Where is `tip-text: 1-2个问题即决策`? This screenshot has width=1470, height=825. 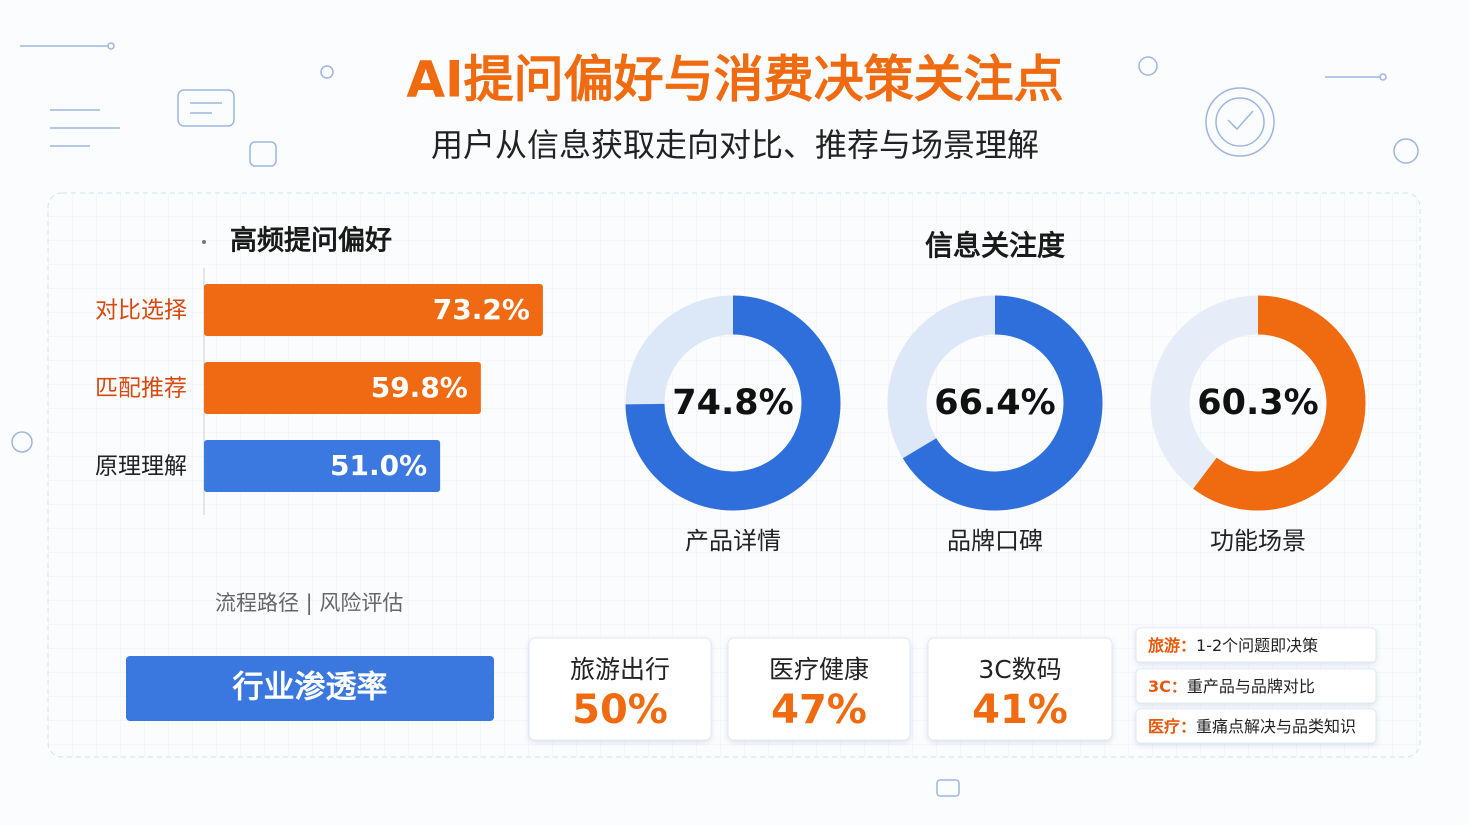 tip-text: 1-2个问题即决策 is located at coordinates (1257, 645).